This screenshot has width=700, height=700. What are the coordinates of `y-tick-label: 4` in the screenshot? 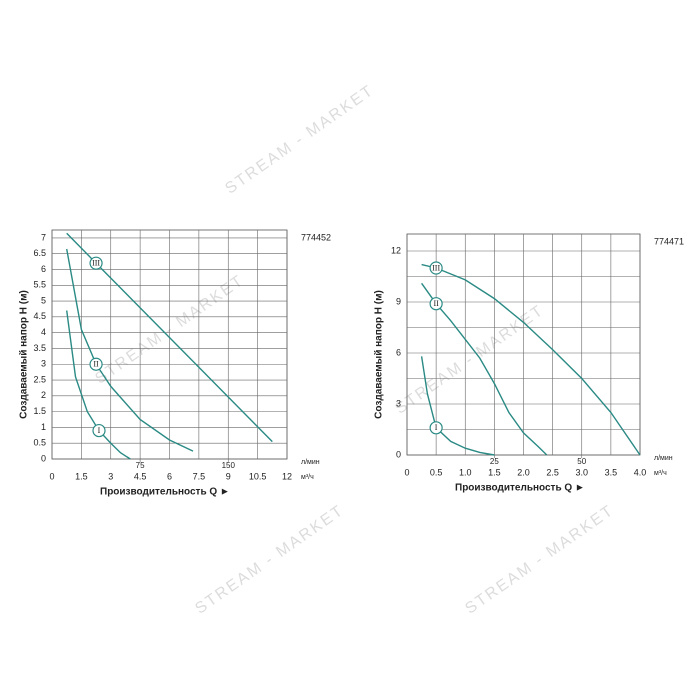 It's located at (43, 332).